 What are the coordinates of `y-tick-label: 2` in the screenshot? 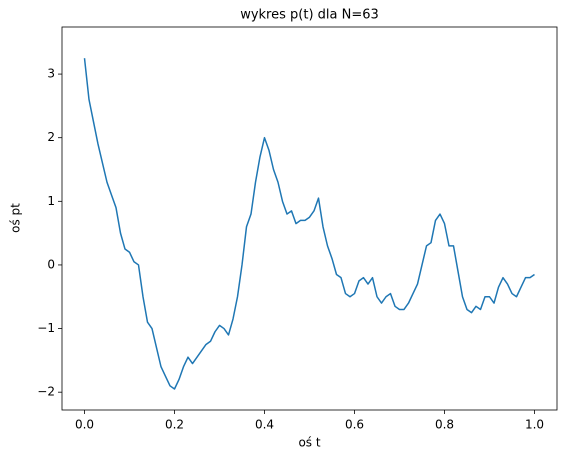 It's located at (51, 137).